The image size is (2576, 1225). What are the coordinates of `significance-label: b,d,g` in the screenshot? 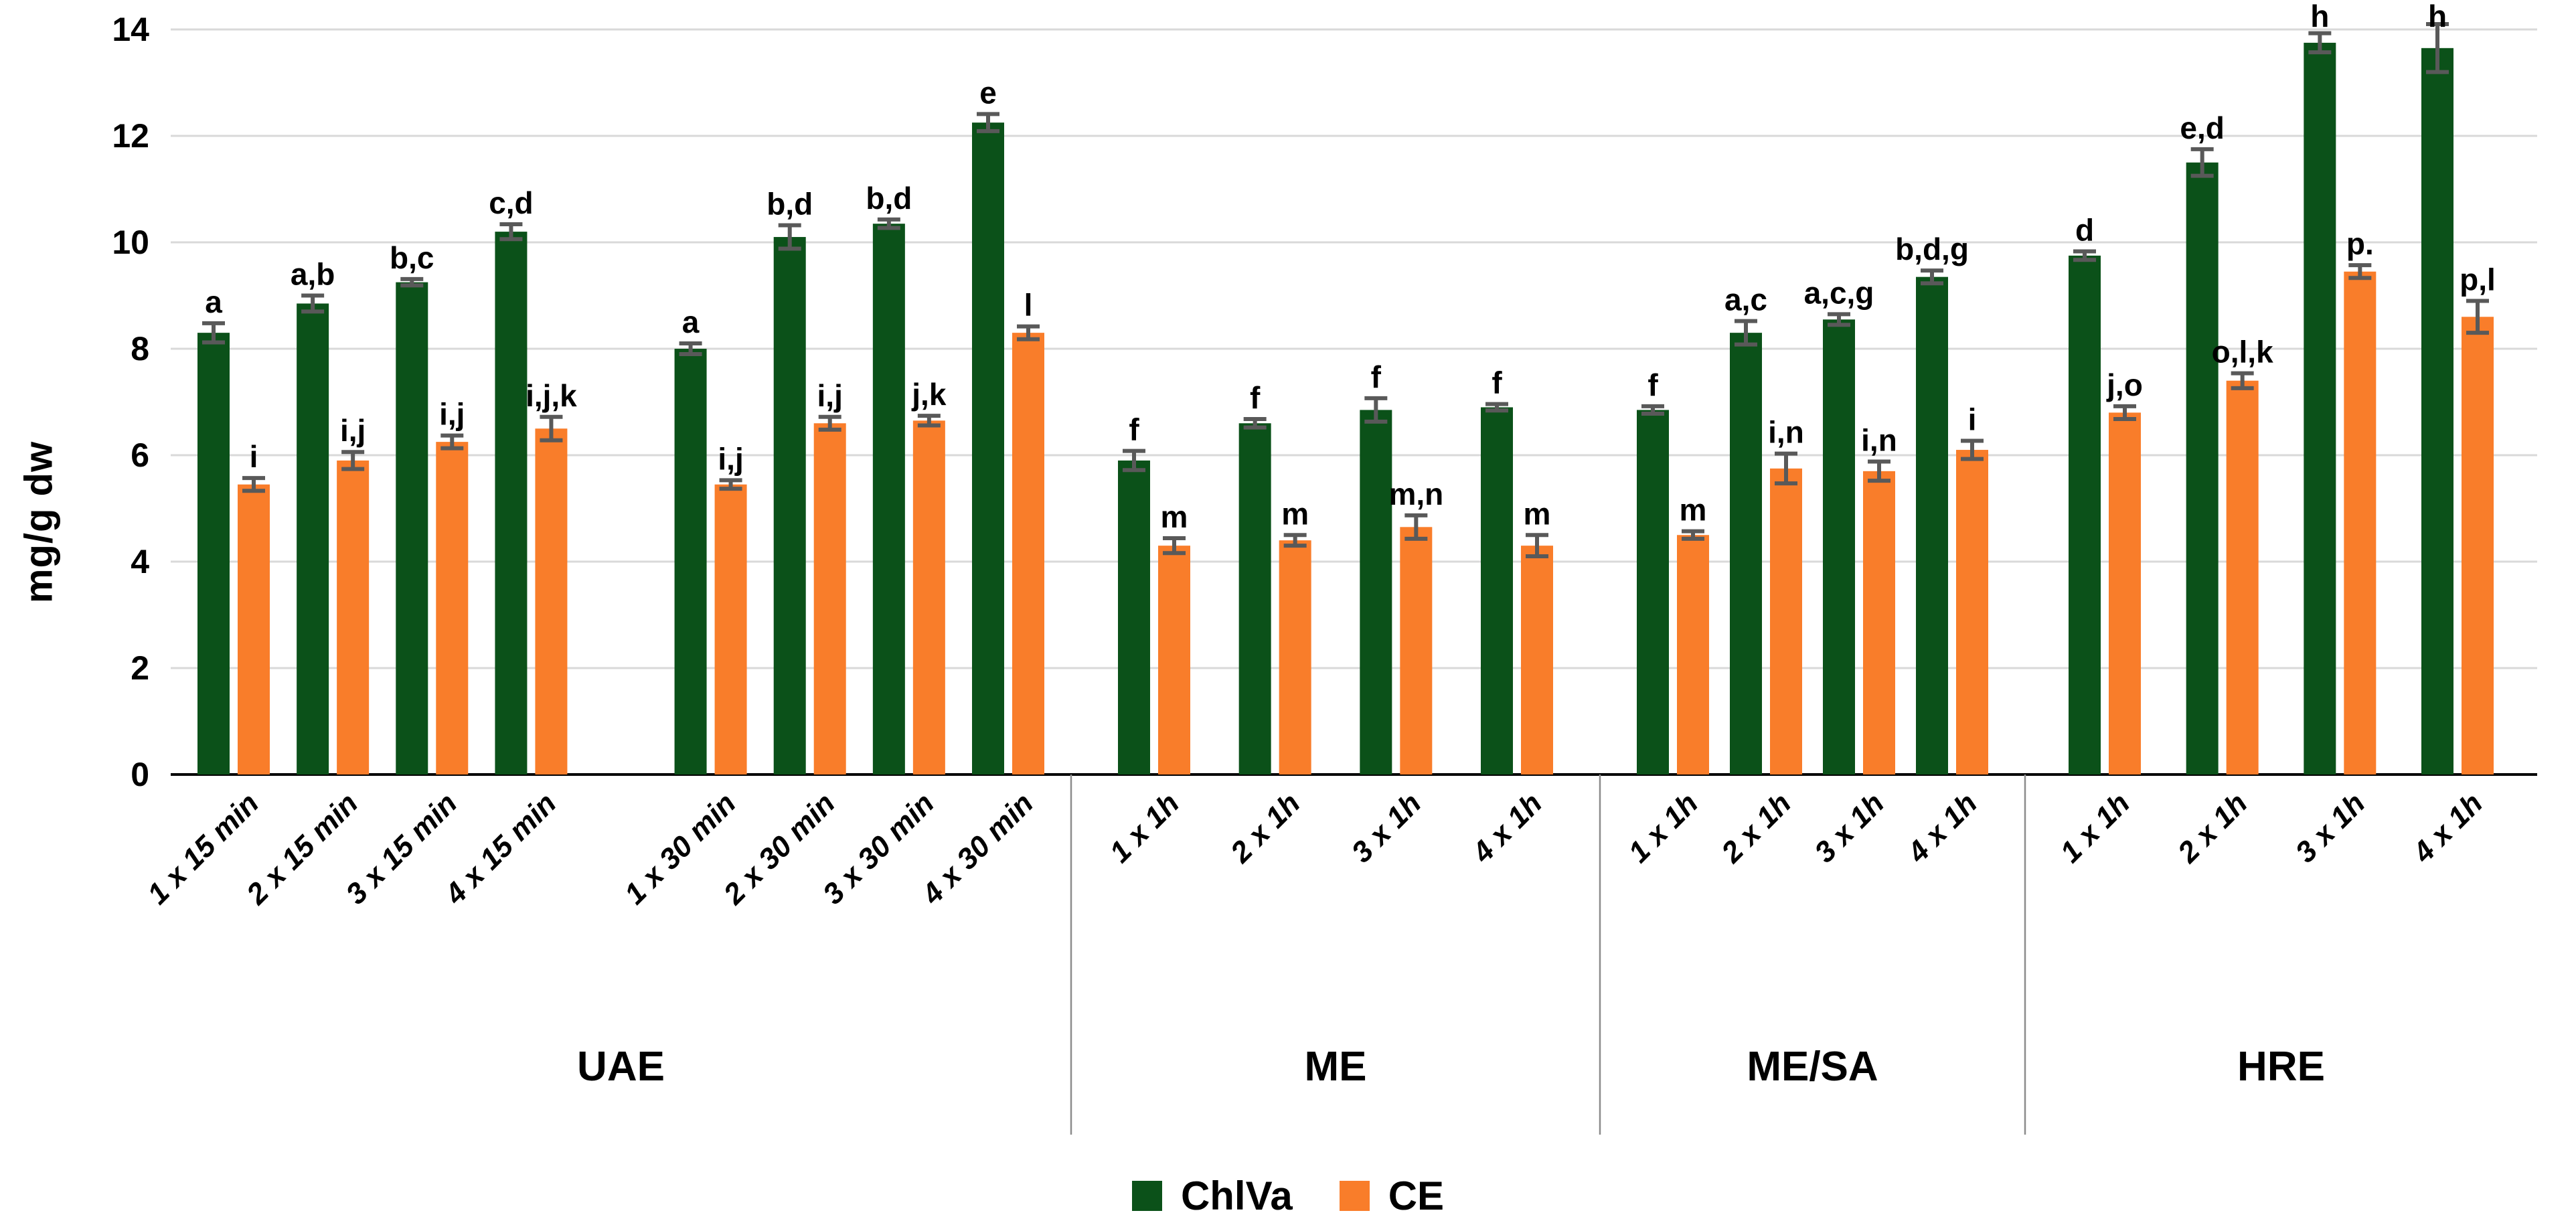 It's located at (1932, 249).